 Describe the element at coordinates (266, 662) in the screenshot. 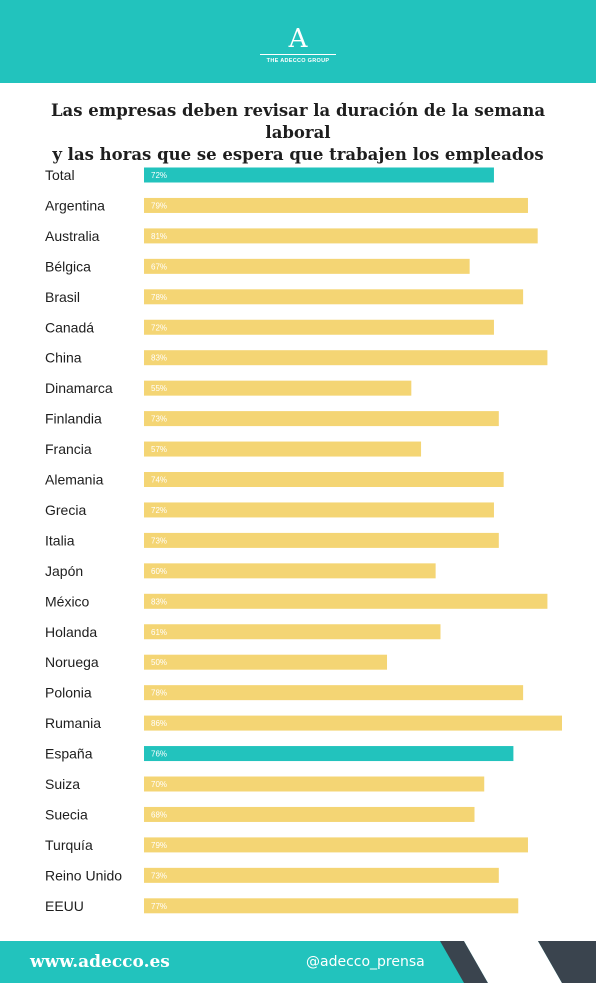

I see `bar-noruega` at that location.